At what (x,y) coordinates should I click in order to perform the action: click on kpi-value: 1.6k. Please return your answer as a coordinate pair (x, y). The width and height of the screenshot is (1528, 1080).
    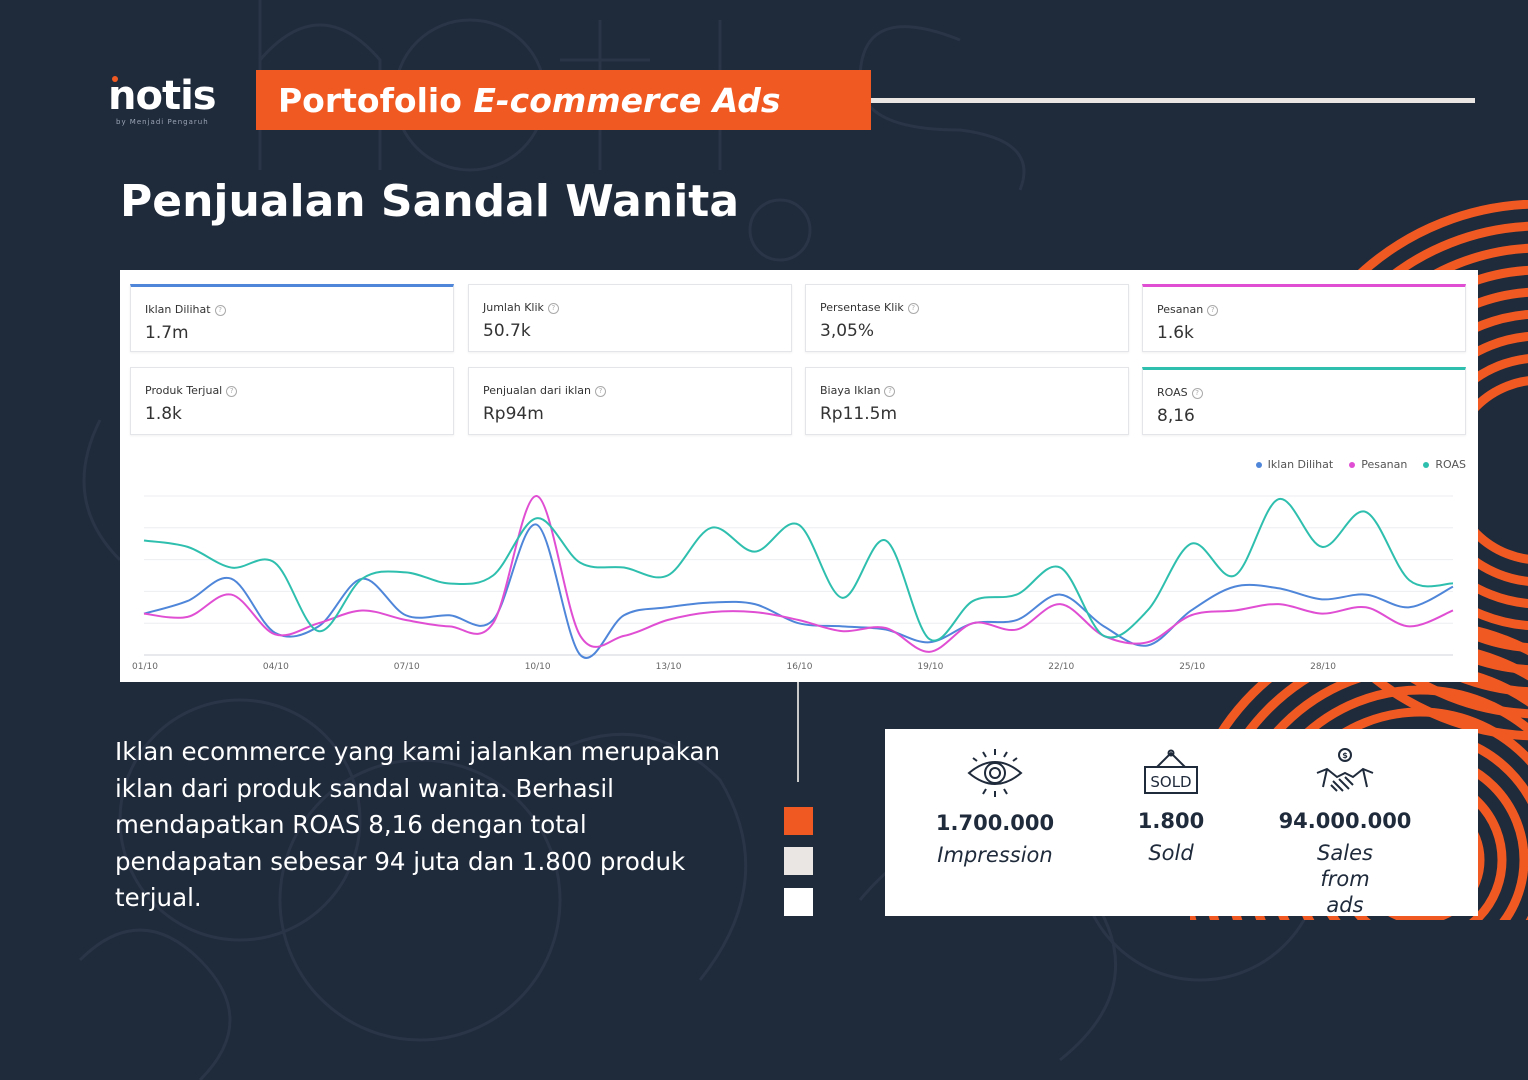
    Looking at the image, I should click on (1175, 333).